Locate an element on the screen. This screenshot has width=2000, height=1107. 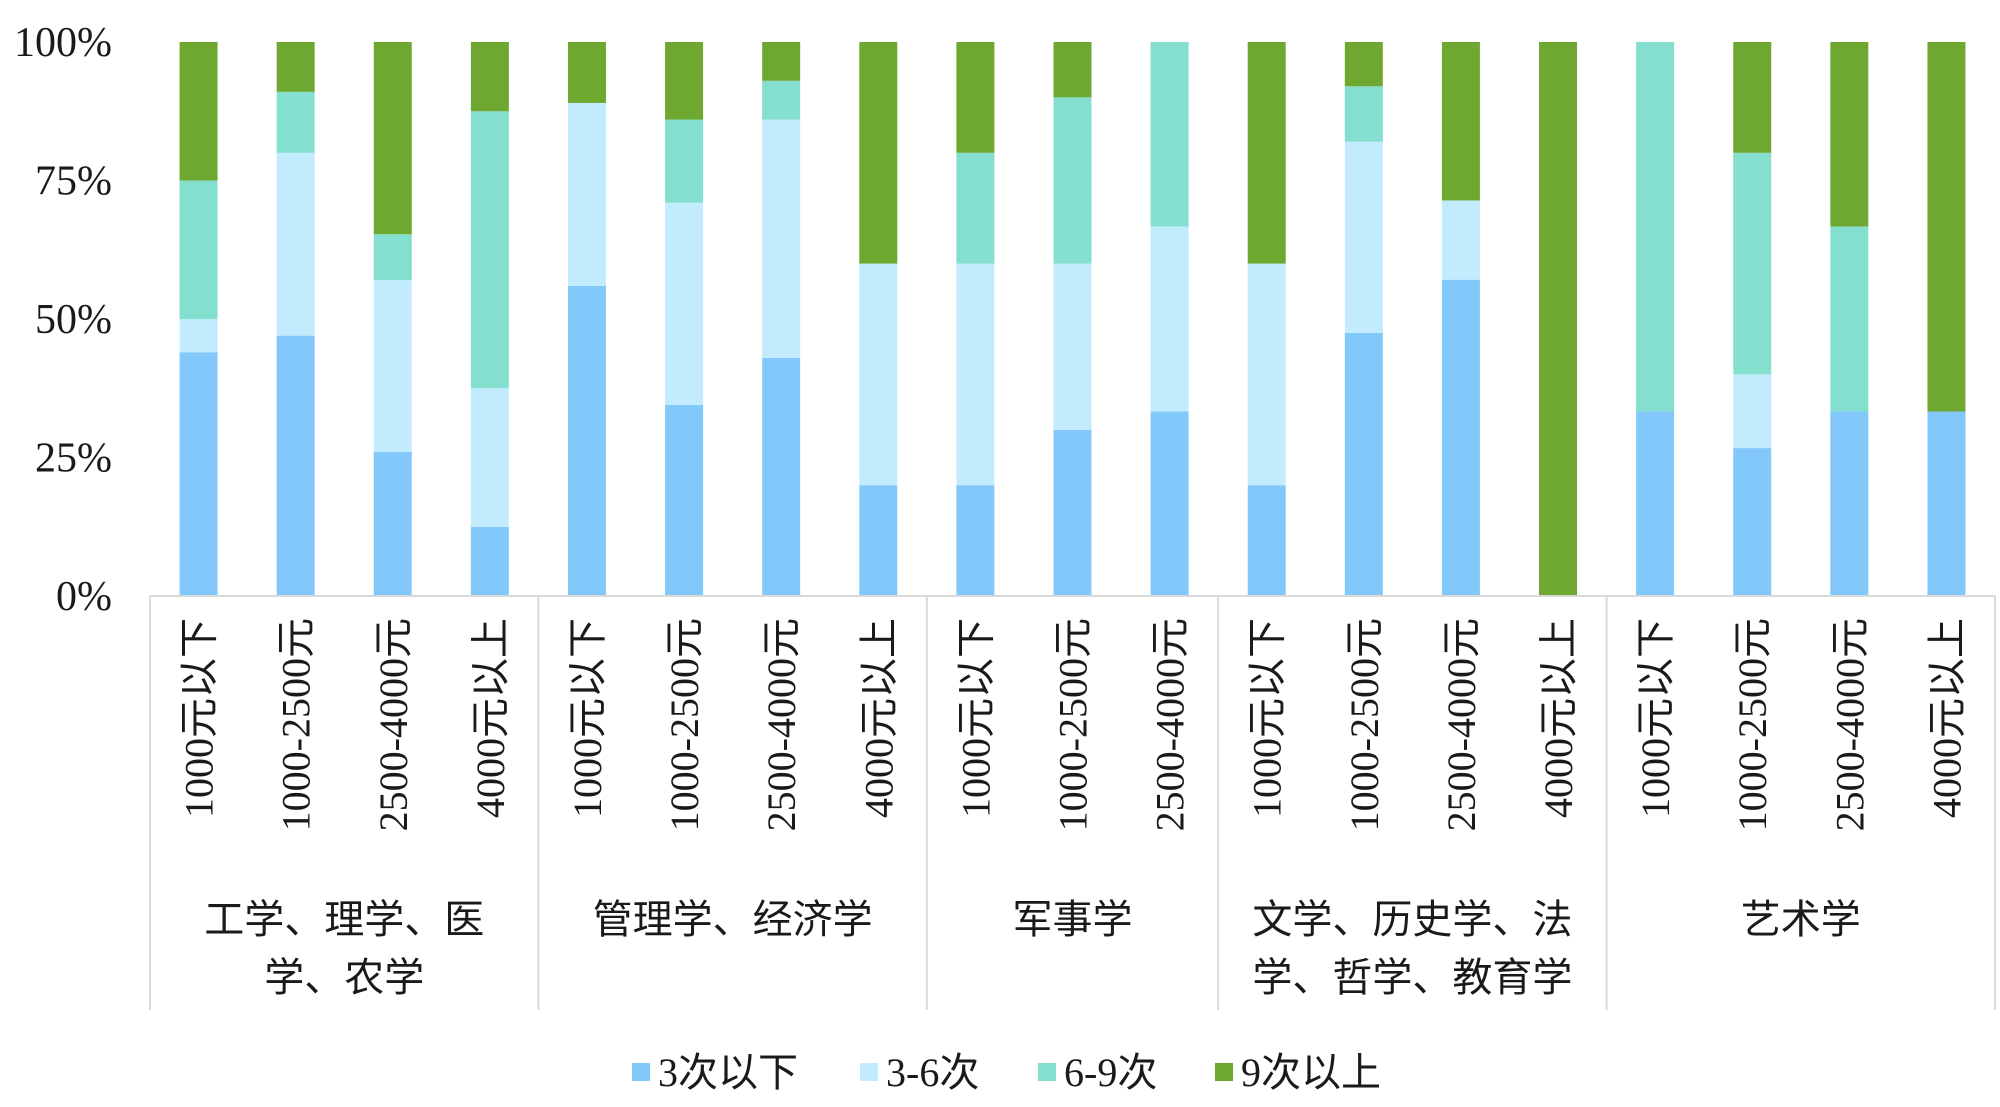
group-label: 文学、历史学、法 is located at coordinates (1412, 919).